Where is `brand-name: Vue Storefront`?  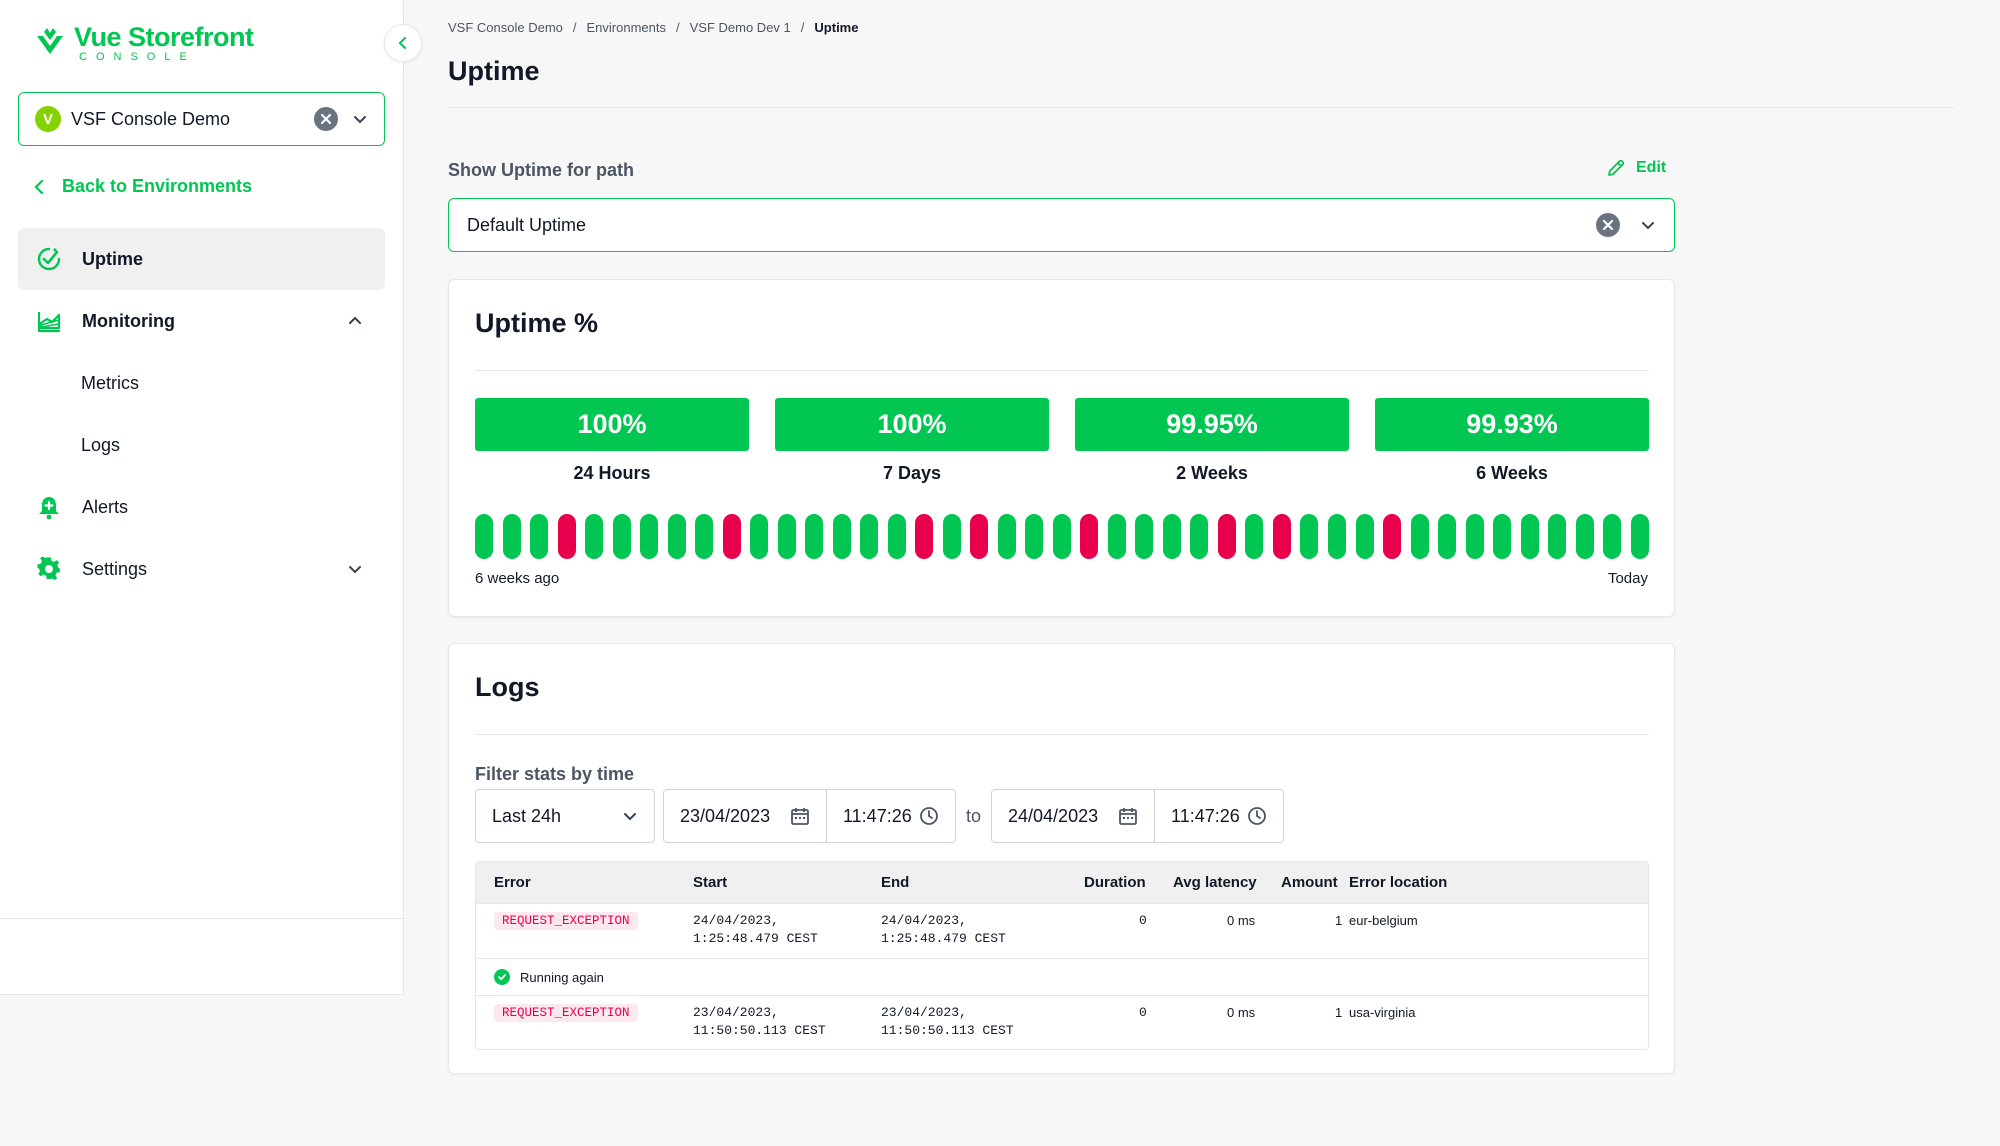 brand-name: Vue Storefront is located at coordinates (164, 37).